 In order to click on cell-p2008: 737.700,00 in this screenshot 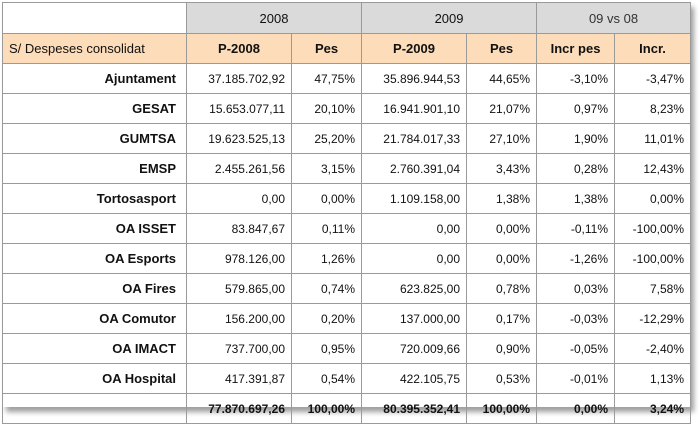, I will do `click(239, 348)`.